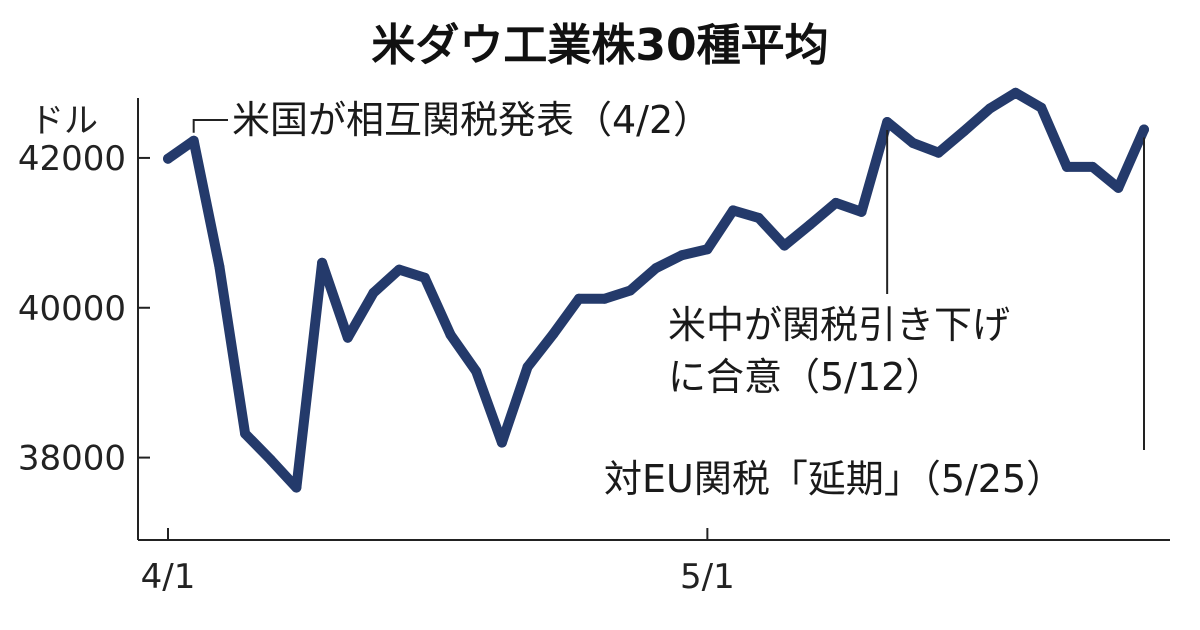 The height and width of the screenshot is (630, 1200). I want to click on annotation-text-2-line1: 米中が関税引き下げ, so click(839, 325).